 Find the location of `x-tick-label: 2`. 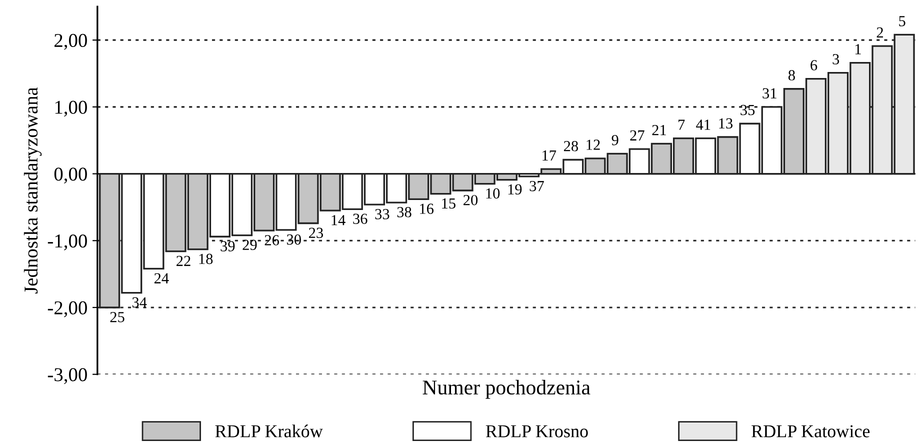

x-tick-label: 2 is located at coordinates (879, 32).